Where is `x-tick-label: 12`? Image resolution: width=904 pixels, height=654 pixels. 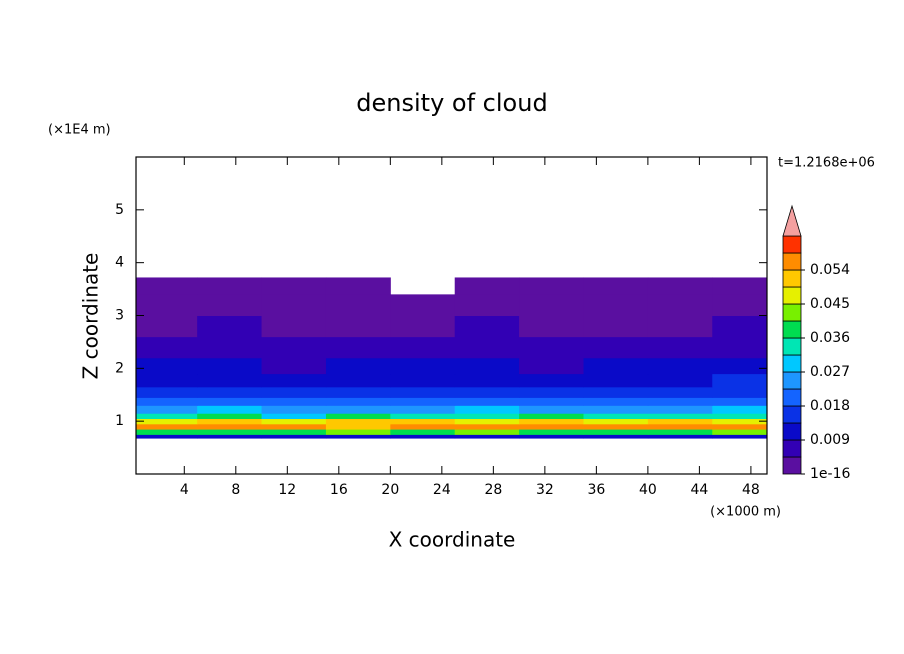 x-tick-label: 12 is located at coordinates (287, 490).